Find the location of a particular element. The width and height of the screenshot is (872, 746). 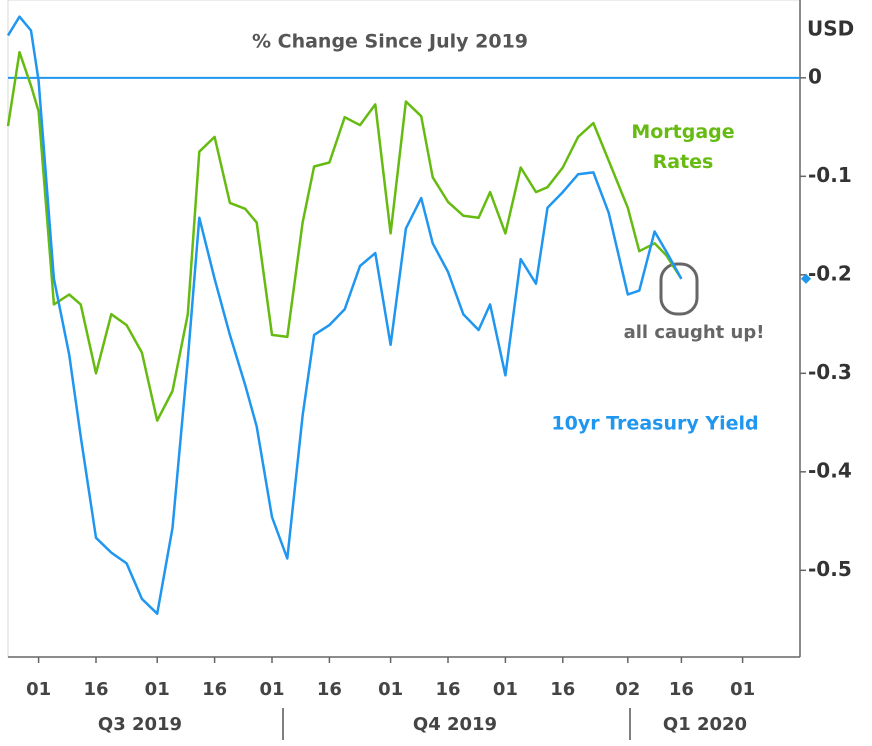

annotation: all caught up! is located at coordinates (694, 332).